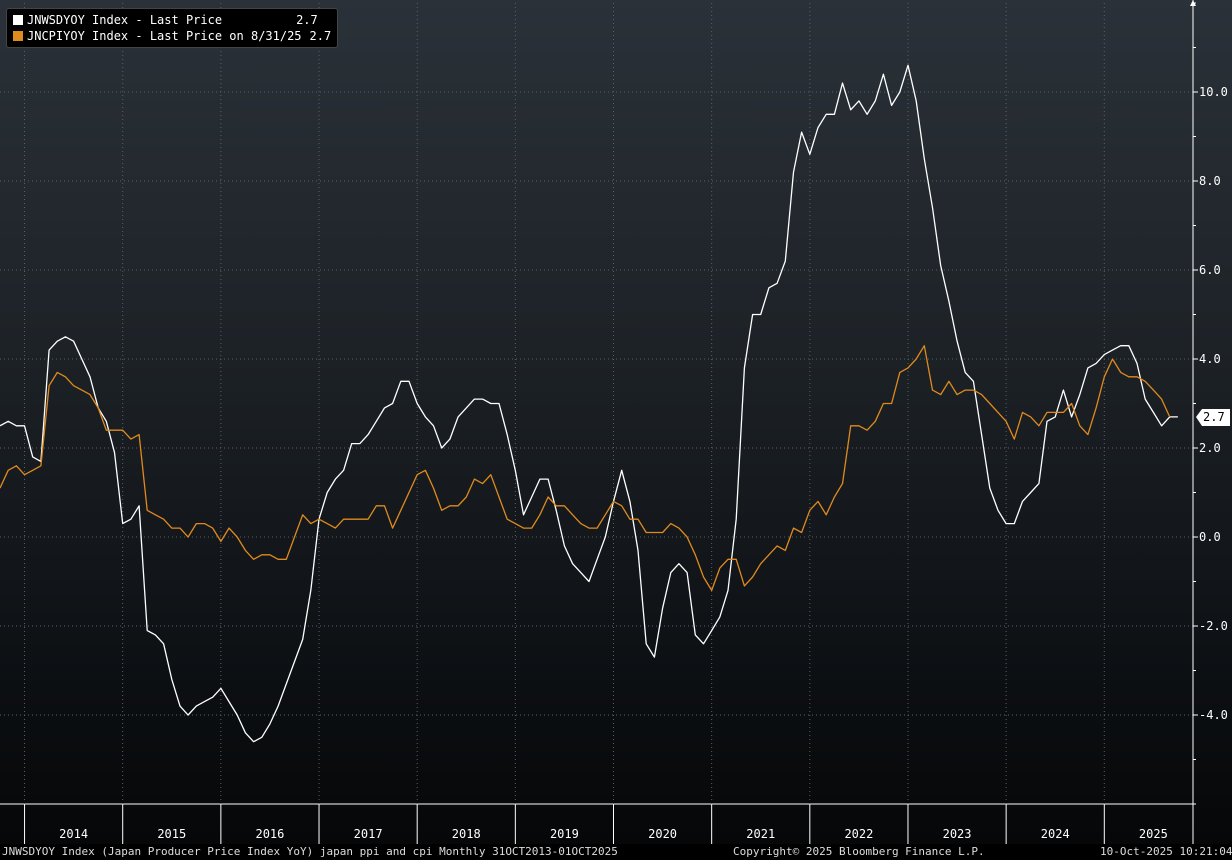 This screenshot has height=860, width=1232. I want to click on y-tick-label: -2.0, so click(1213, 626).